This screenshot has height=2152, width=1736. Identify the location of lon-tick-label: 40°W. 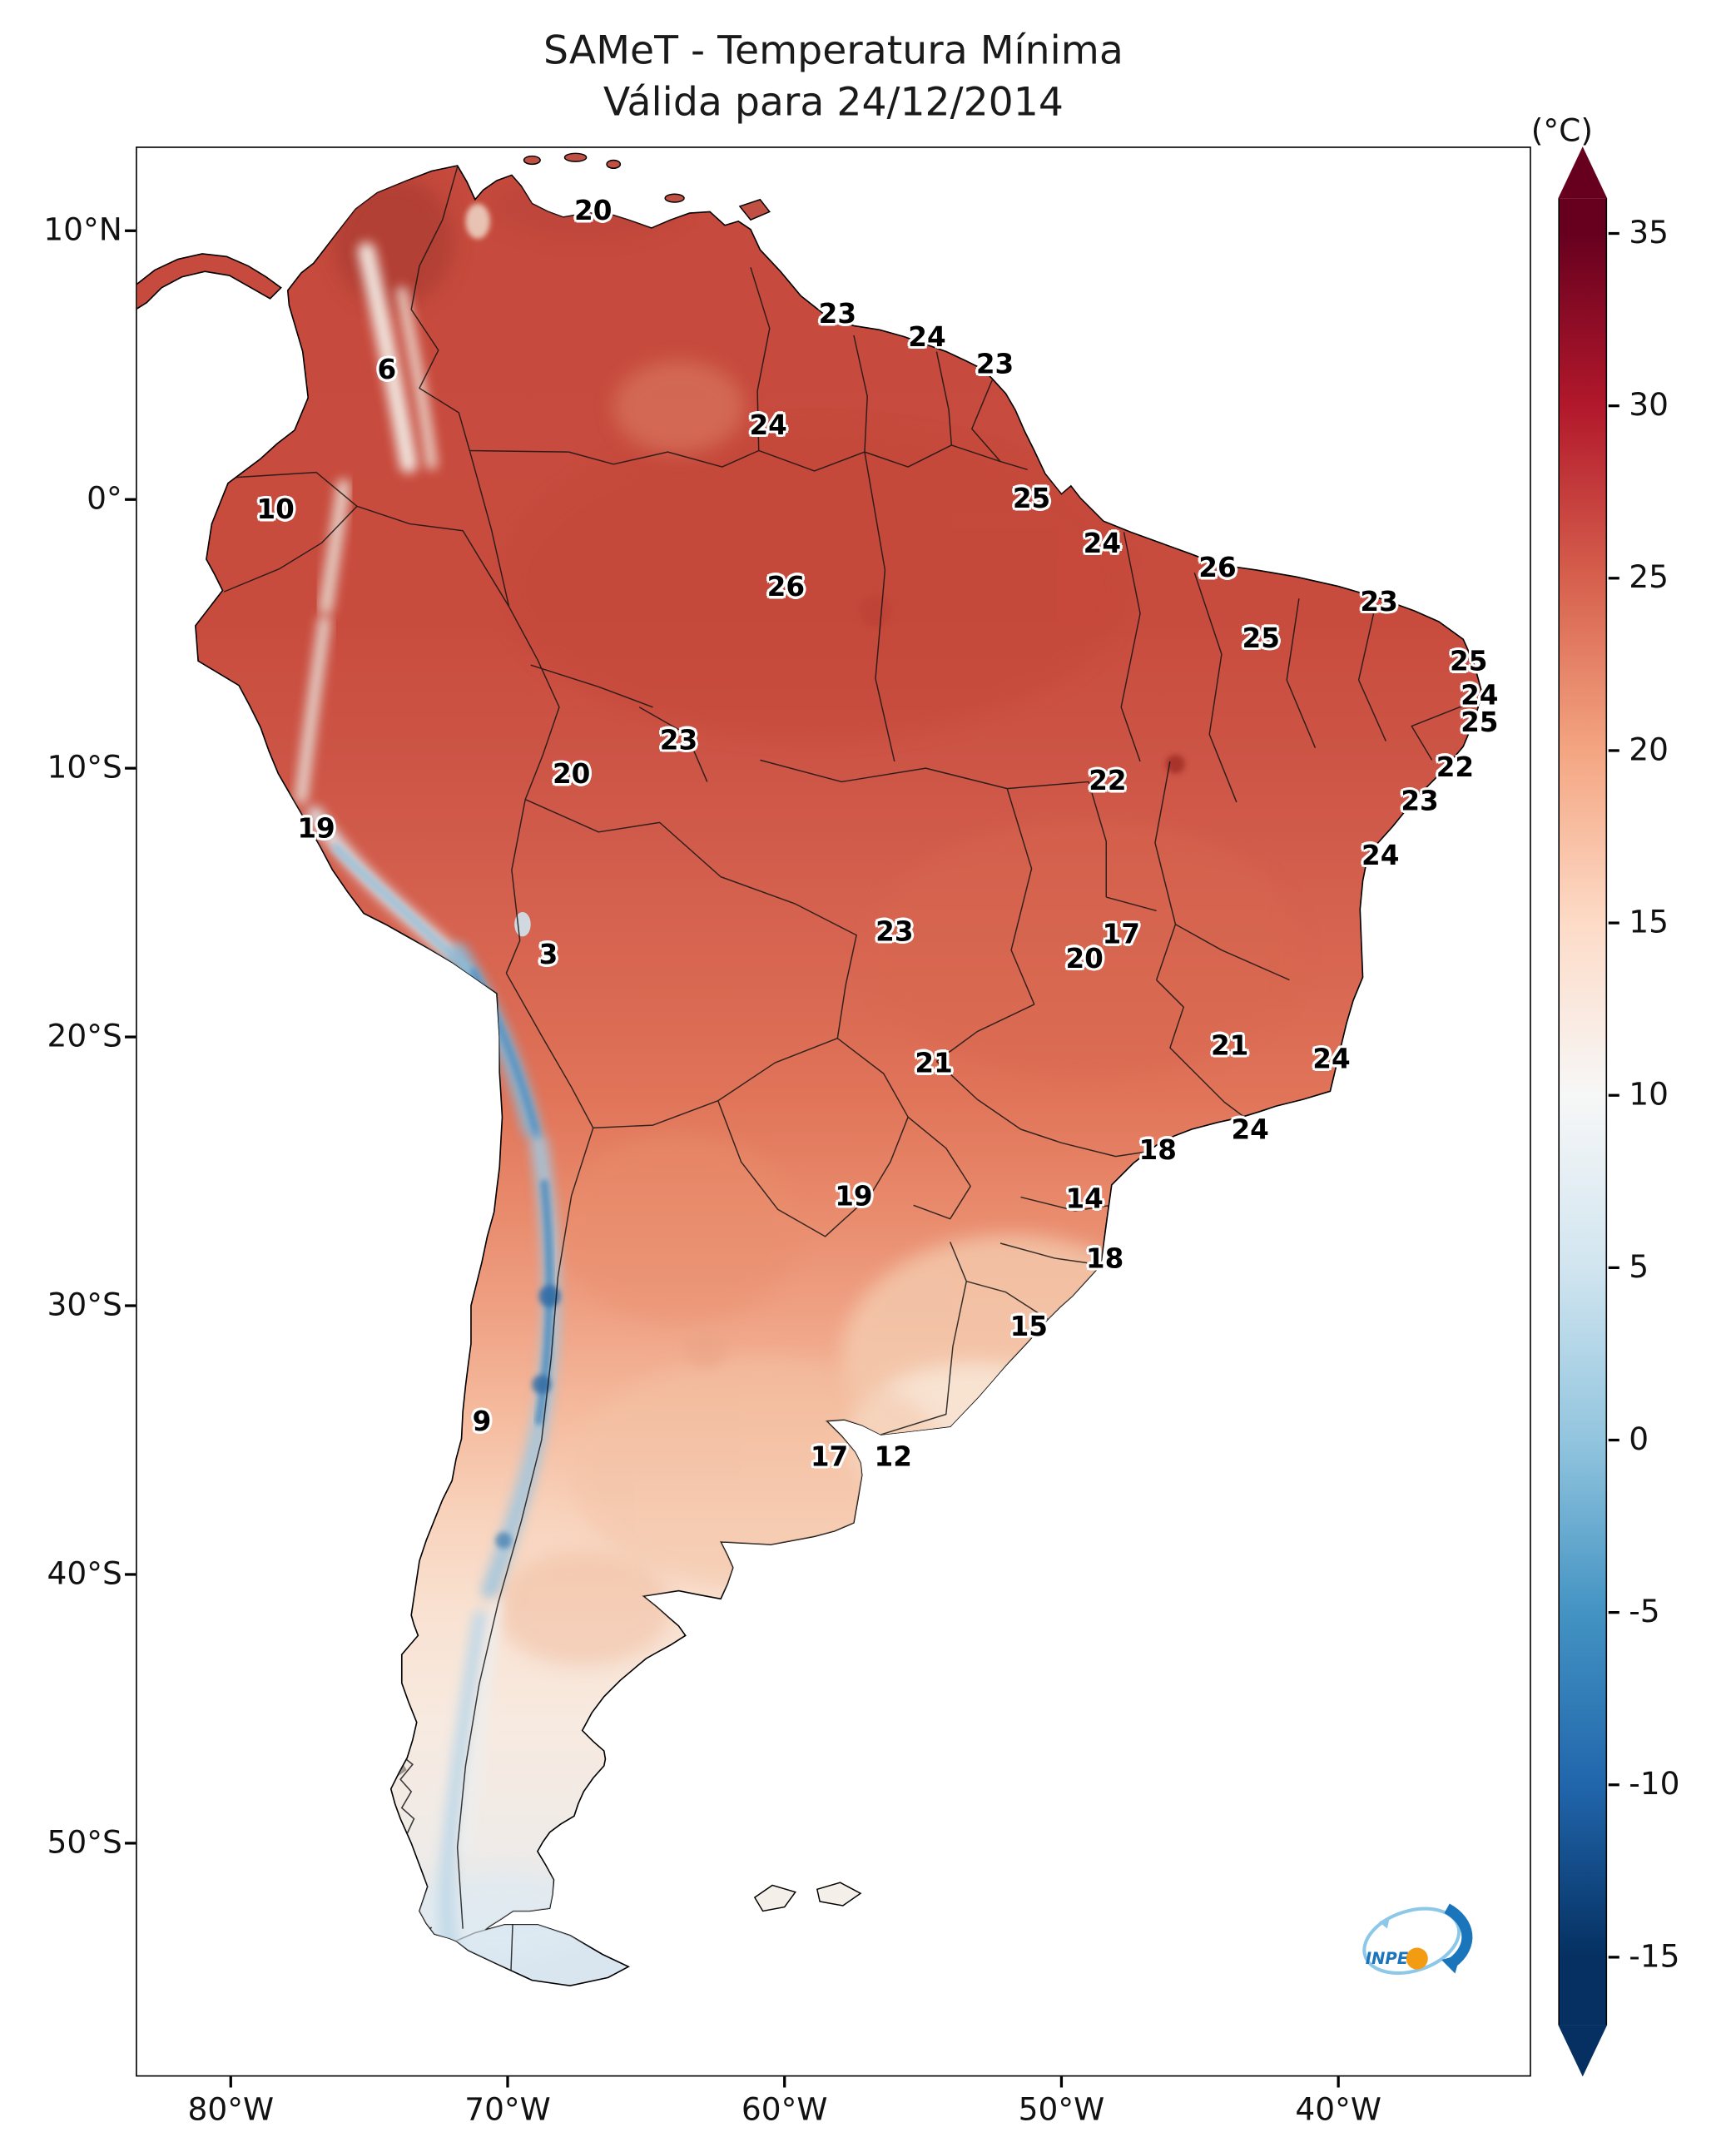
(1338, 2111).